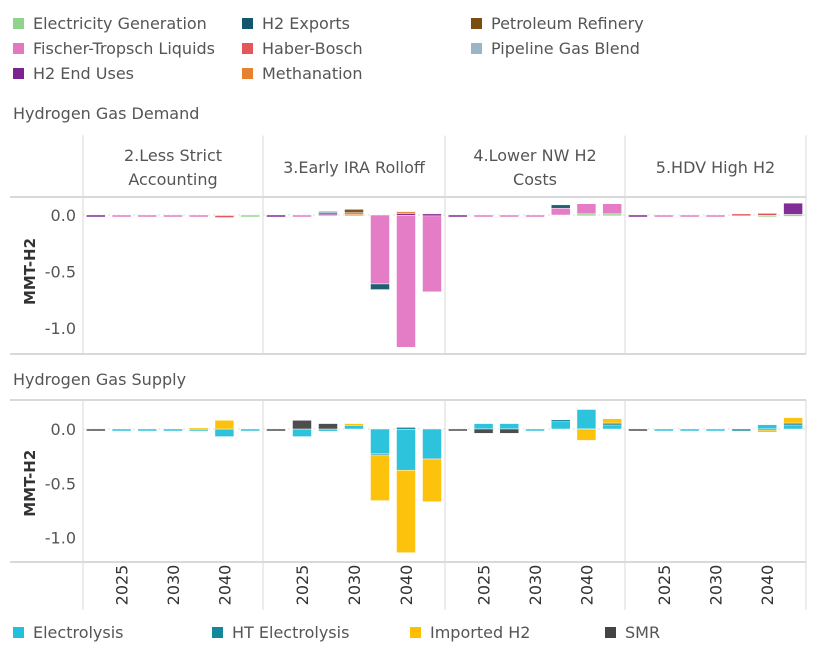 This screenshot has height=653, width=816. Describe the element at coordinates (632, 632) in the screenshot. I see `legend-item-smr: SMR` at that location.